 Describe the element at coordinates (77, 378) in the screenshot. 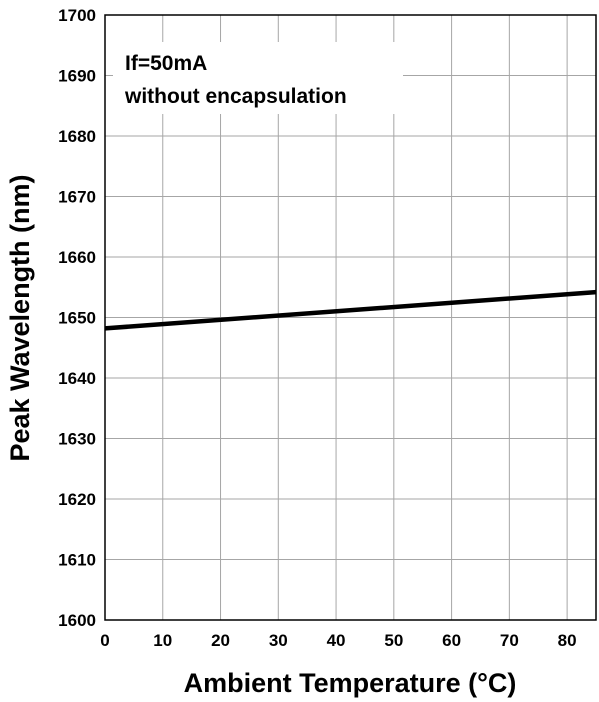

I see `y-tick-label: 1640` at that location.